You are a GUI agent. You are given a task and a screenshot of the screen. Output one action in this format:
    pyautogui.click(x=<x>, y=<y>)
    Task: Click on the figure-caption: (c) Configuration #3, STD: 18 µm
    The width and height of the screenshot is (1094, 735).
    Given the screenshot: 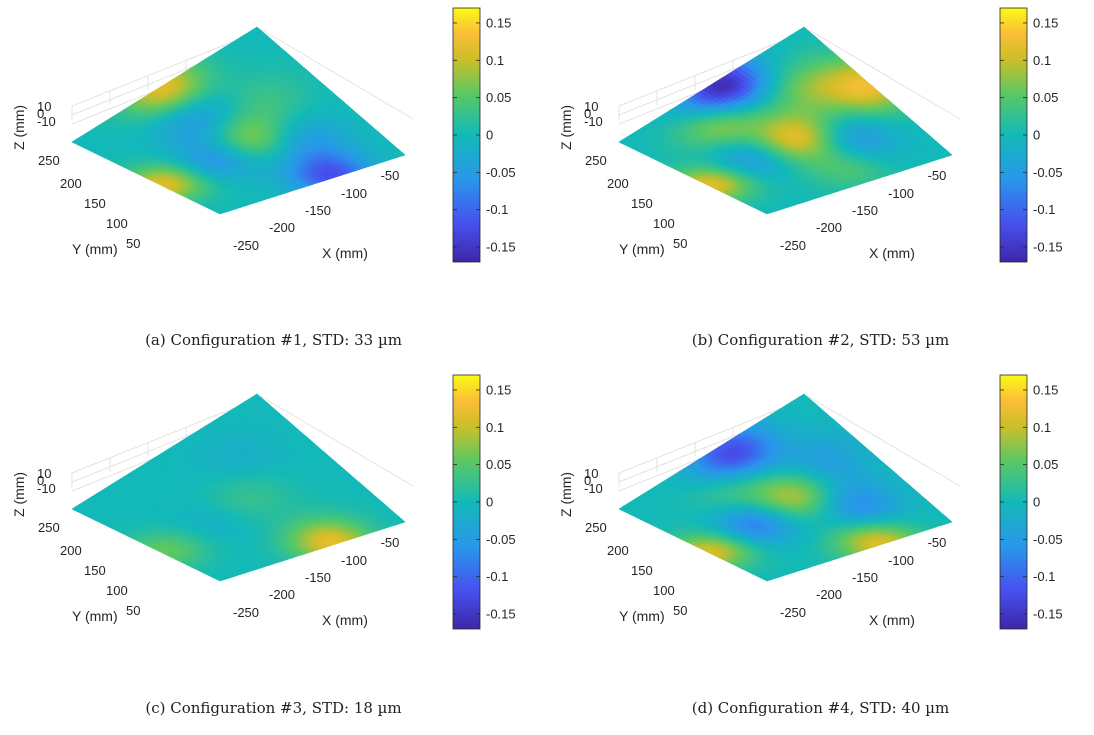 What is the action you would take?
    pyautogui.click(x=273, y=708)
    